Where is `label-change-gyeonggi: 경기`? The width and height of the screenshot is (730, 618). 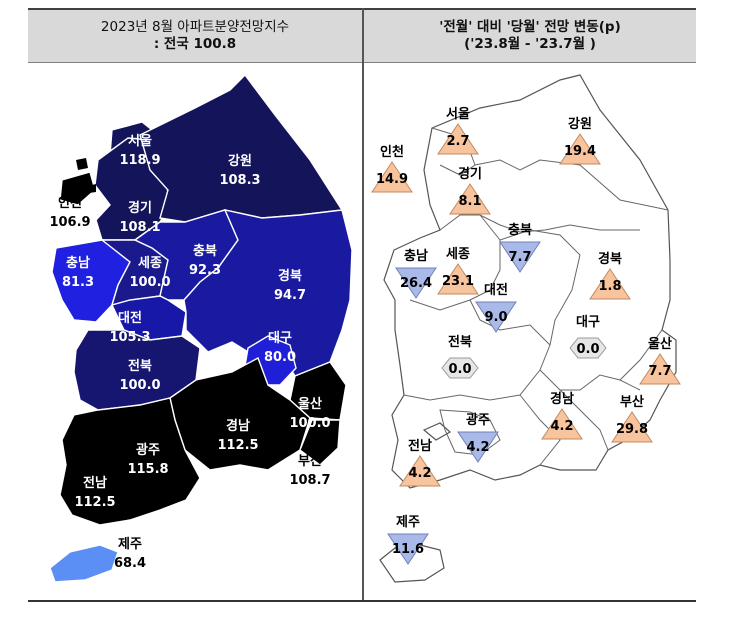 label-change-gyeonggi: 경기 is located at coordinates (470, 174).